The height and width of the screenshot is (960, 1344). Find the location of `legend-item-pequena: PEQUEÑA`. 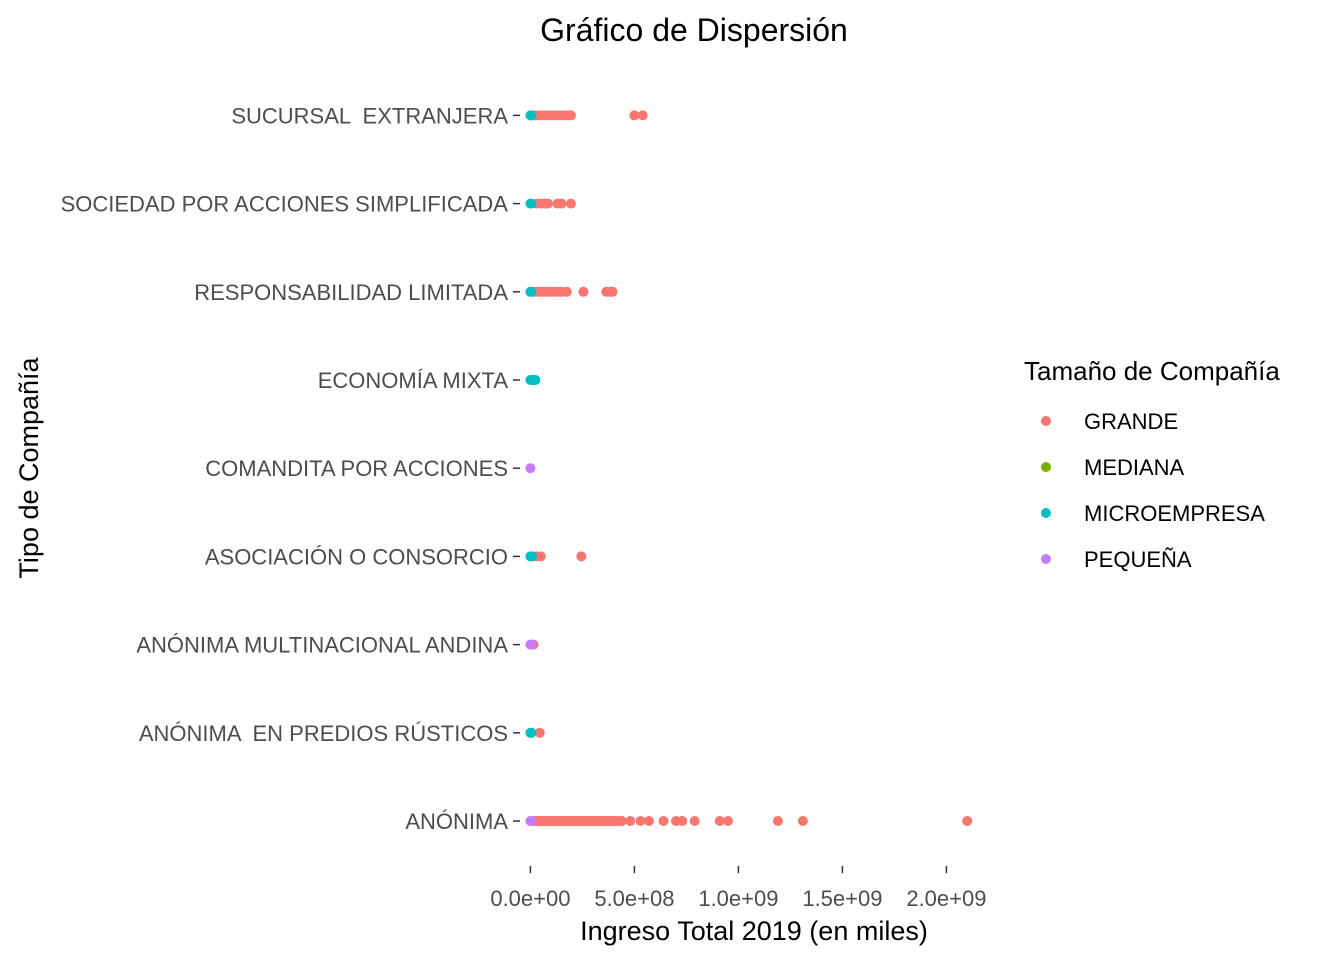

legend-item-pequena: PEQUEÑA is located at coordinates (1116, 559).